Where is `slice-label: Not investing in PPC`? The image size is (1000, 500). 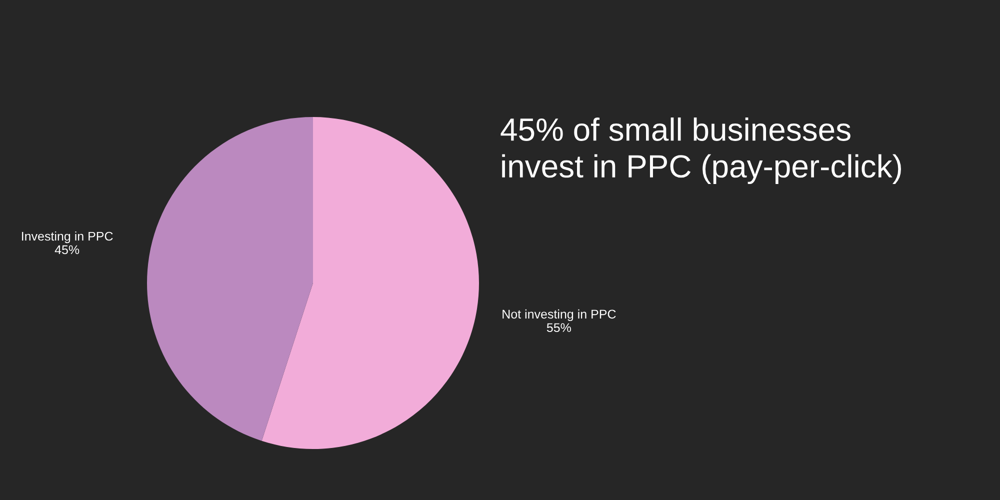 slice-label: Not investing in PPC is located at coordinates (559, 315).